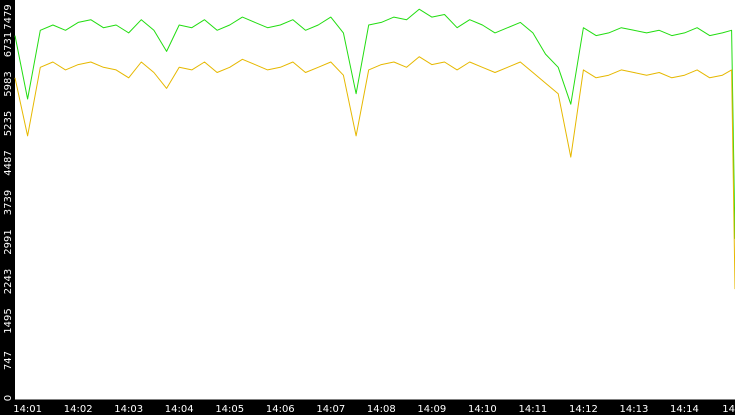 The width and height of the screenshot is (735, 415). I want to click on x-tick-label: 14:07, so click(330, 409).